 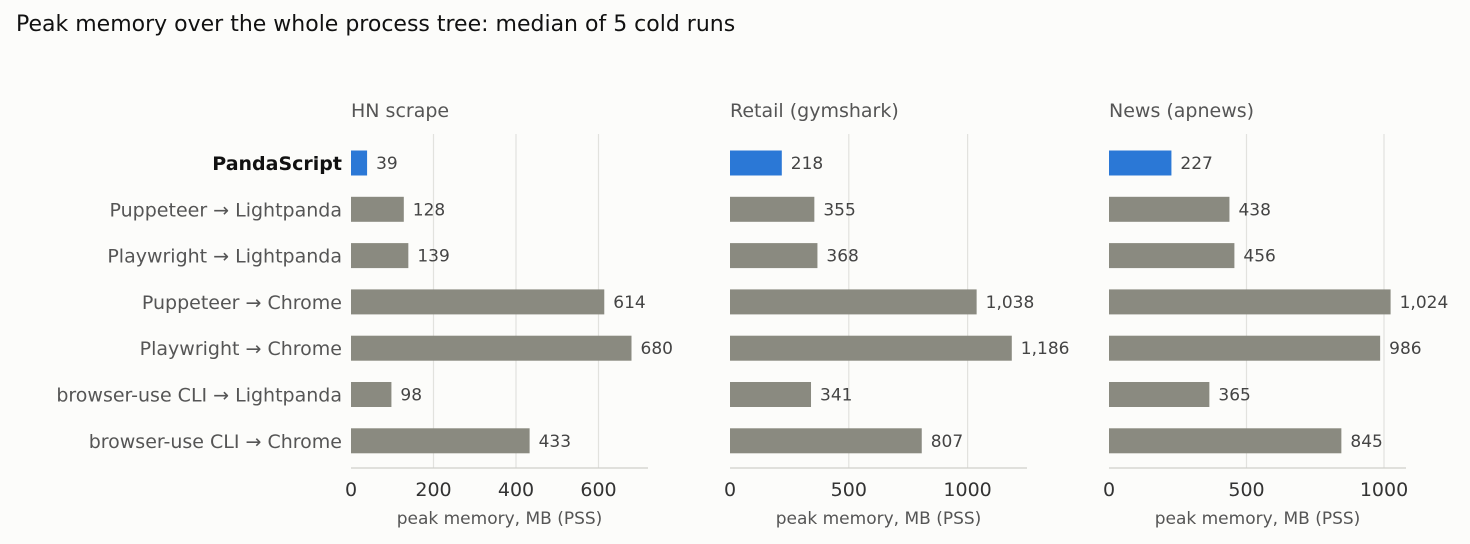 I want to click on category-label: browser-use CLI → Lightpanda, so click(x=199, y=396).